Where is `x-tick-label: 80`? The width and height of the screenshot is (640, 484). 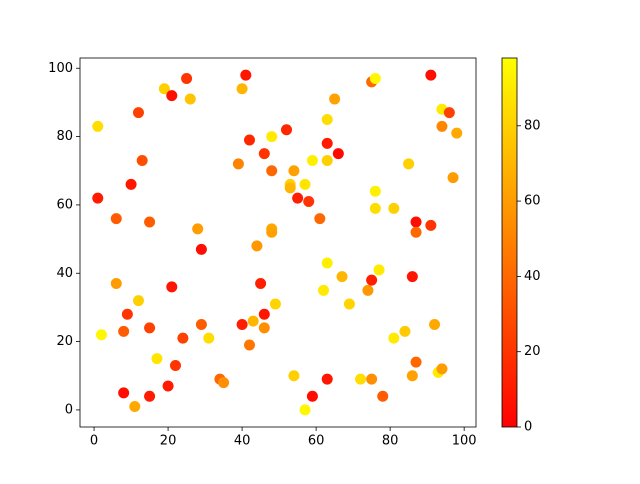
x-tick-label: 80 is located at coordinates (390, 441).